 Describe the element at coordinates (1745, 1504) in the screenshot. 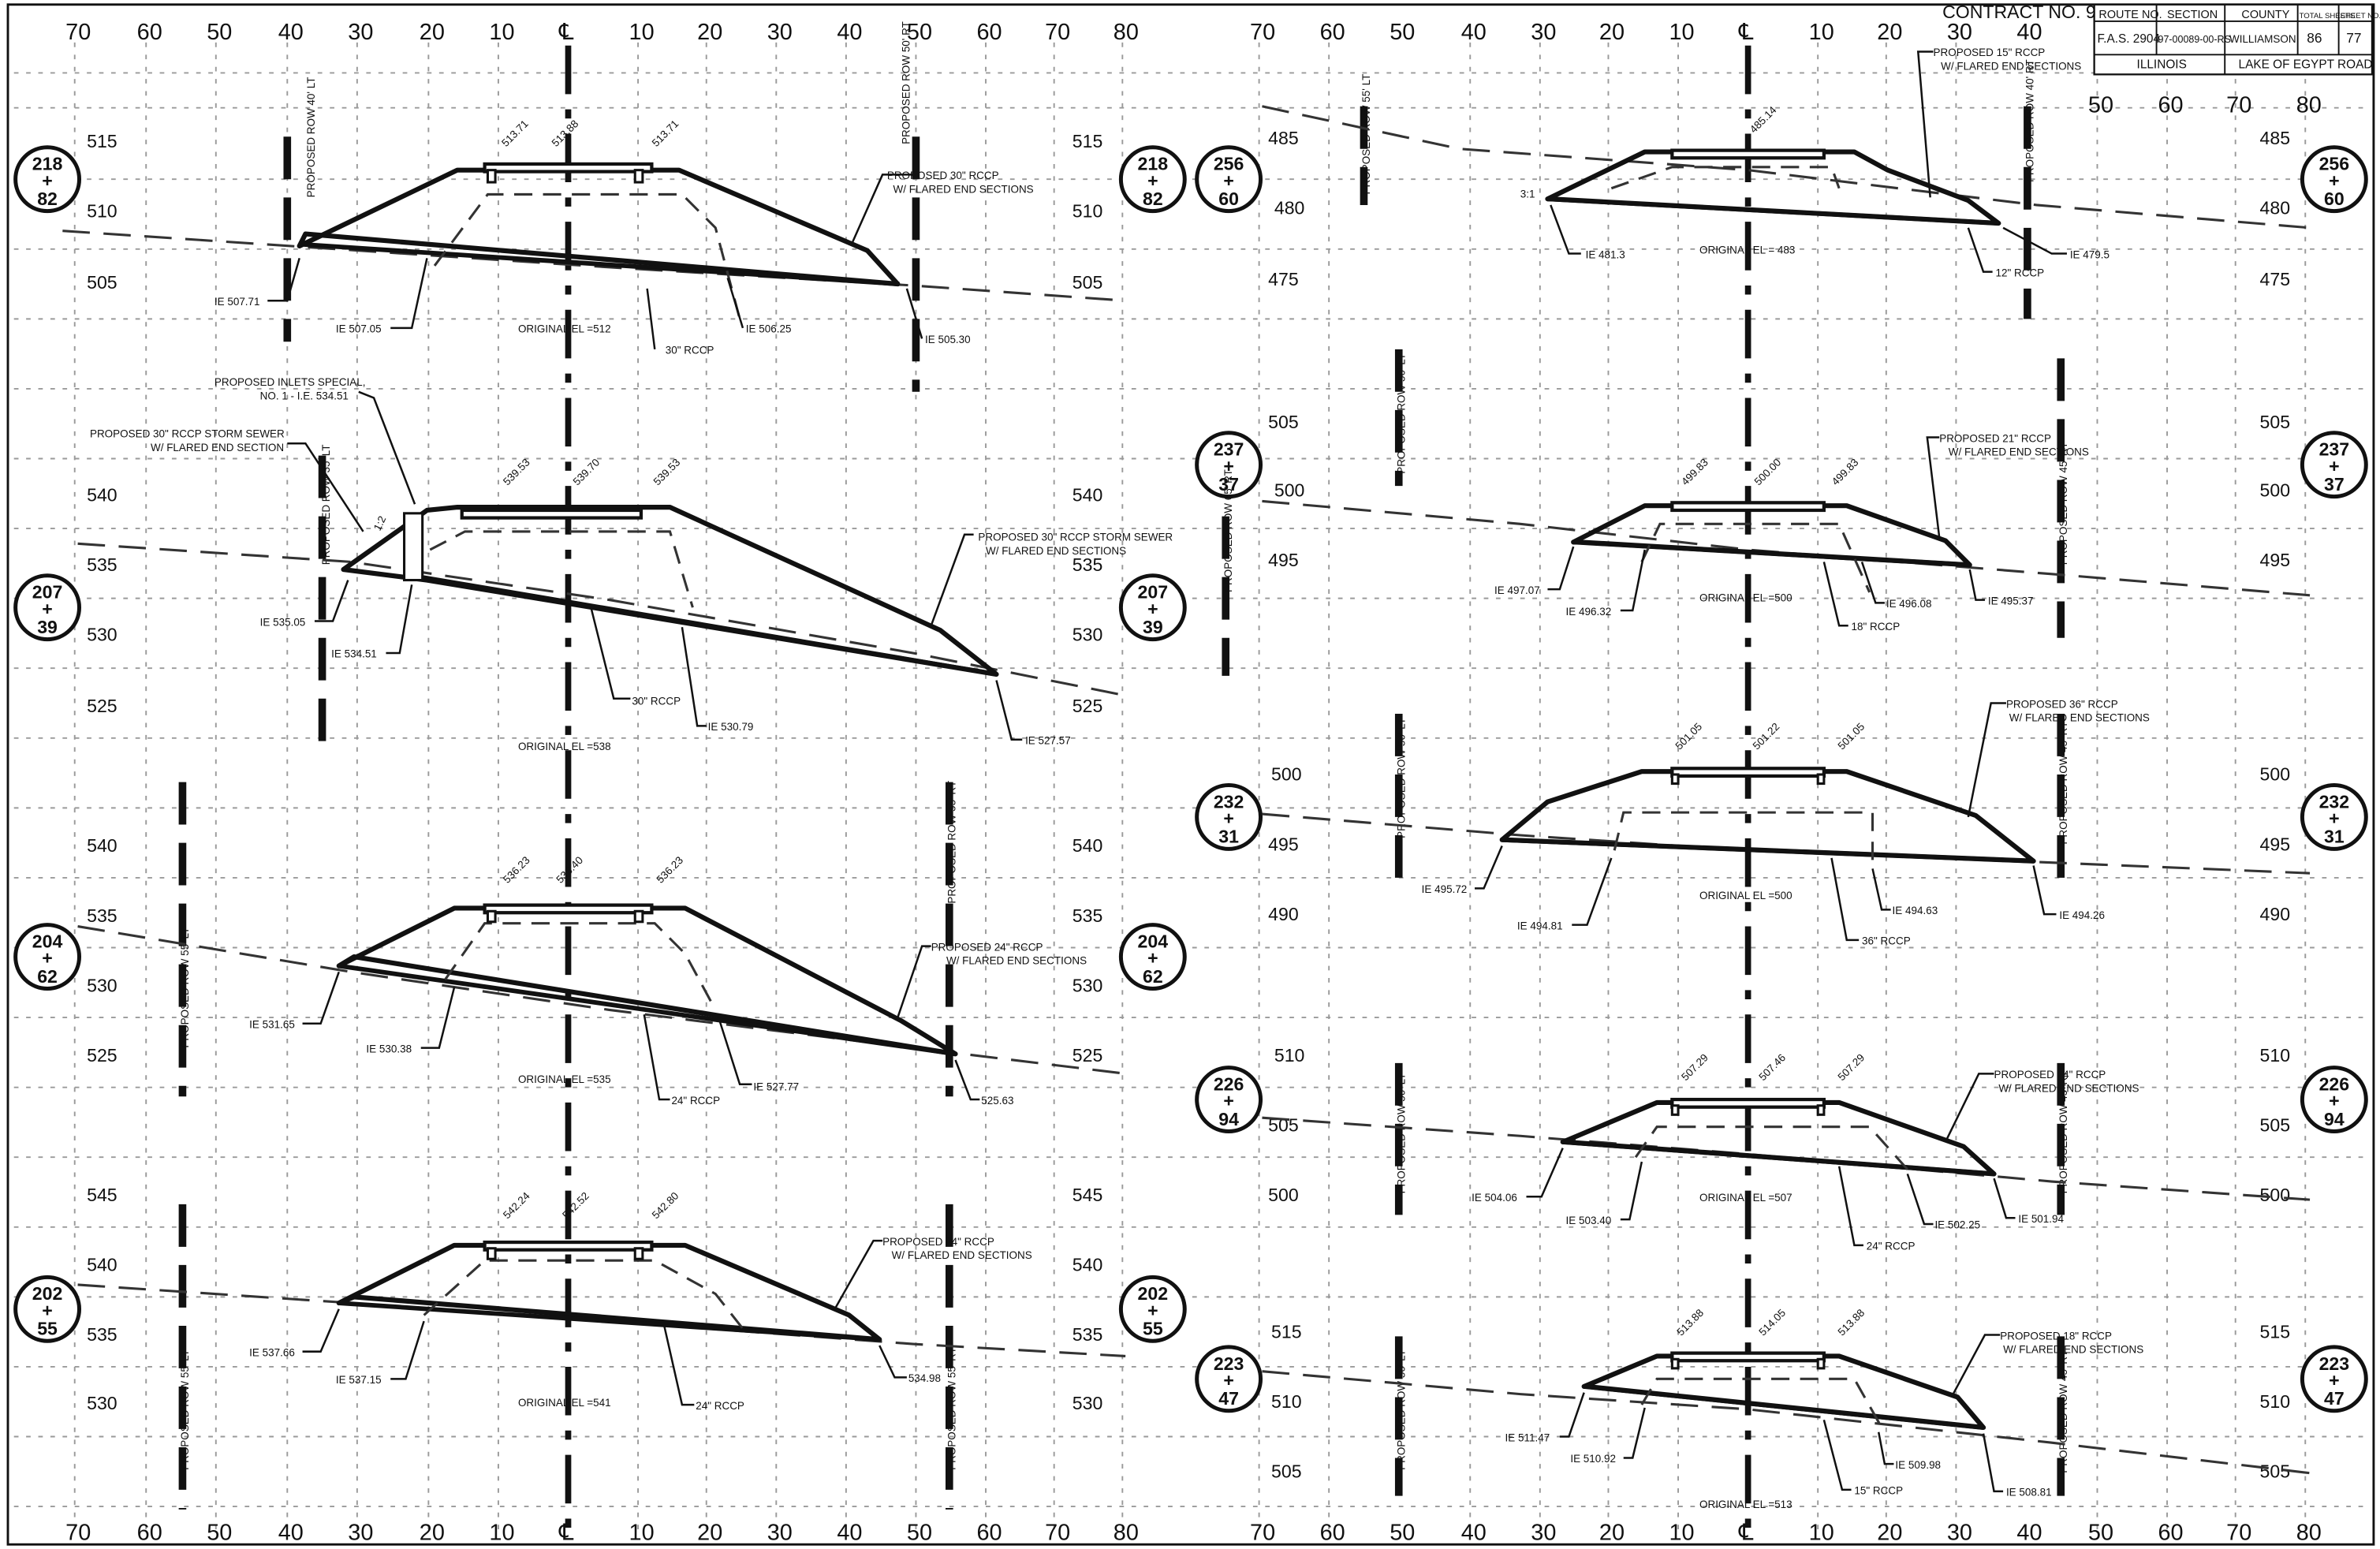

I see `original-elevation: ORIGINAL EL =513` at that location.